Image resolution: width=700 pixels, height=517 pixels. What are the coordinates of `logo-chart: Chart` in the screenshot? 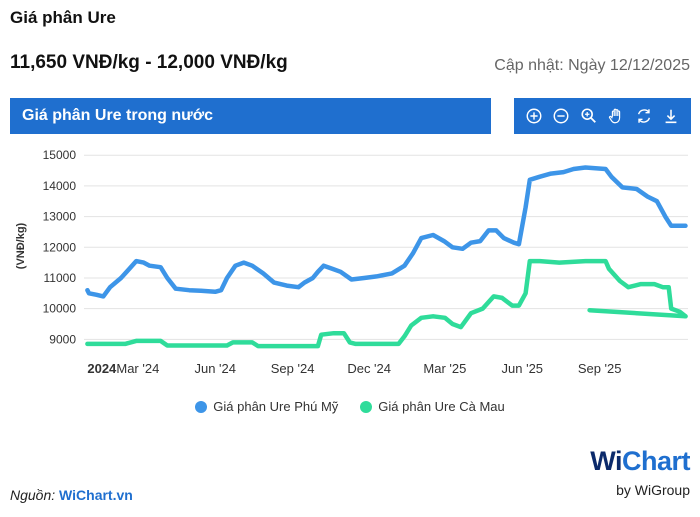 It's located at (656, 461).